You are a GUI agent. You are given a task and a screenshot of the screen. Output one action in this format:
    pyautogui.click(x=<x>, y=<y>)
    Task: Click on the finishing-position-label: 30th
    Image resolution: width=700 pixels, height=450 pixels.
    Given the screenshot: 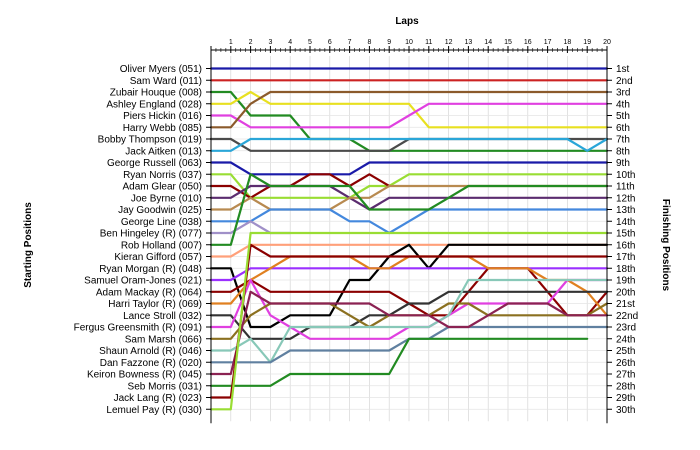 What is the action you would take?
    pyautogui.click(x=625, y=410)
    